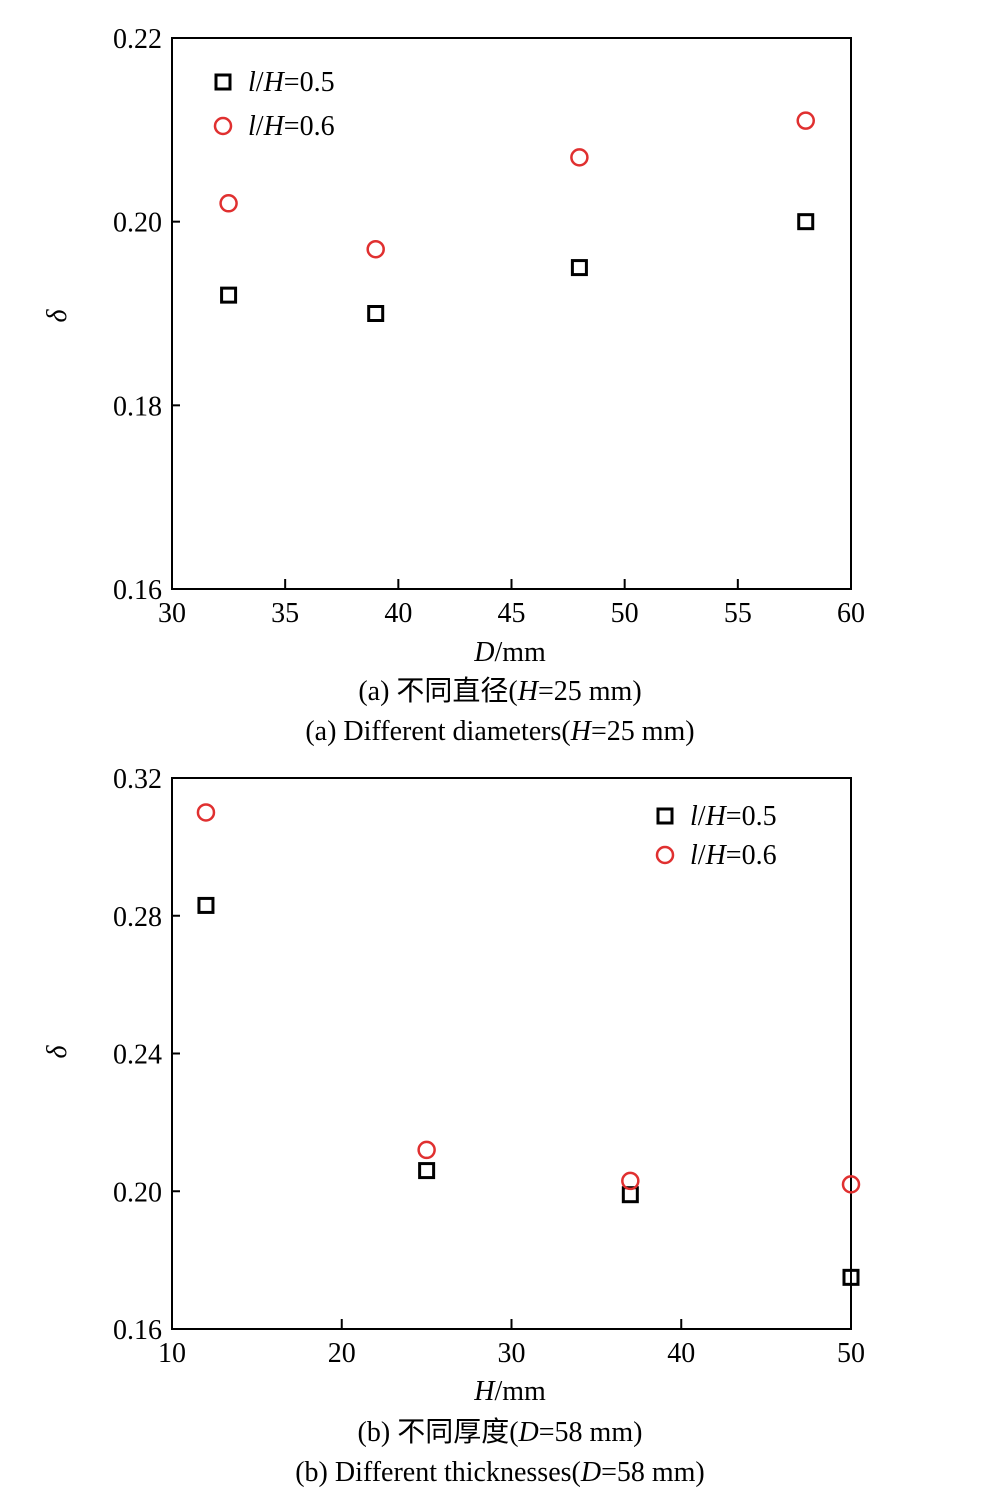 The width and height of the screenshot is (1000, 1492). I want to click on x-tick-label: 10, so click(172, 1353).